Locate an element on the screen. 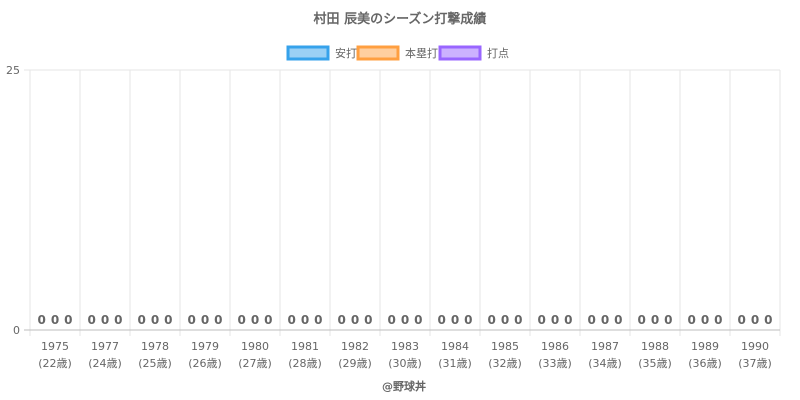 The width and height of the screenshot is (800, 400). legend-label: 打点 is located at coordinates (498, 53).